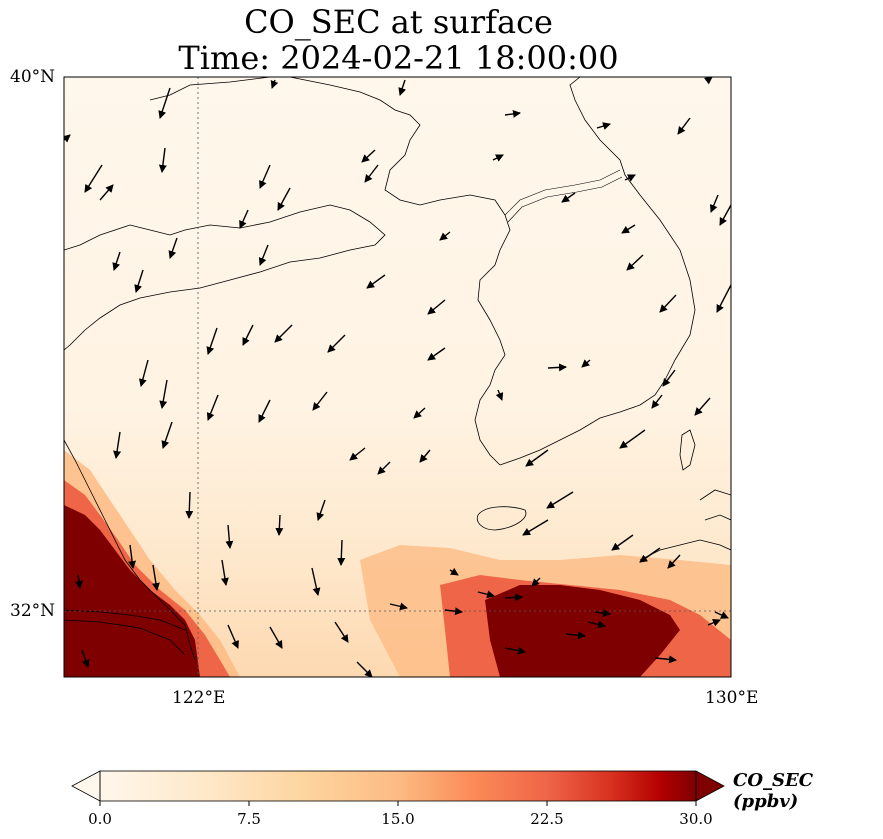 Image resolution: width=883 pixels, height=839 pixels. What do you see at coordinates (398, 58) in the screenshot?
I see `map-subtitle: Time: 2024-02-21 18:00:00` at bounding box center [398, 58].